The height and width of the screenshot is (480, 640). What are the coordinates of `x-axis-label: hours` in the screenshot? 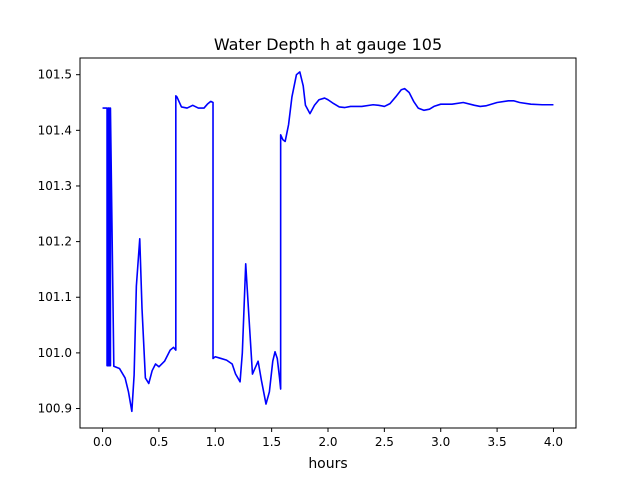 It's located at (327, 464).